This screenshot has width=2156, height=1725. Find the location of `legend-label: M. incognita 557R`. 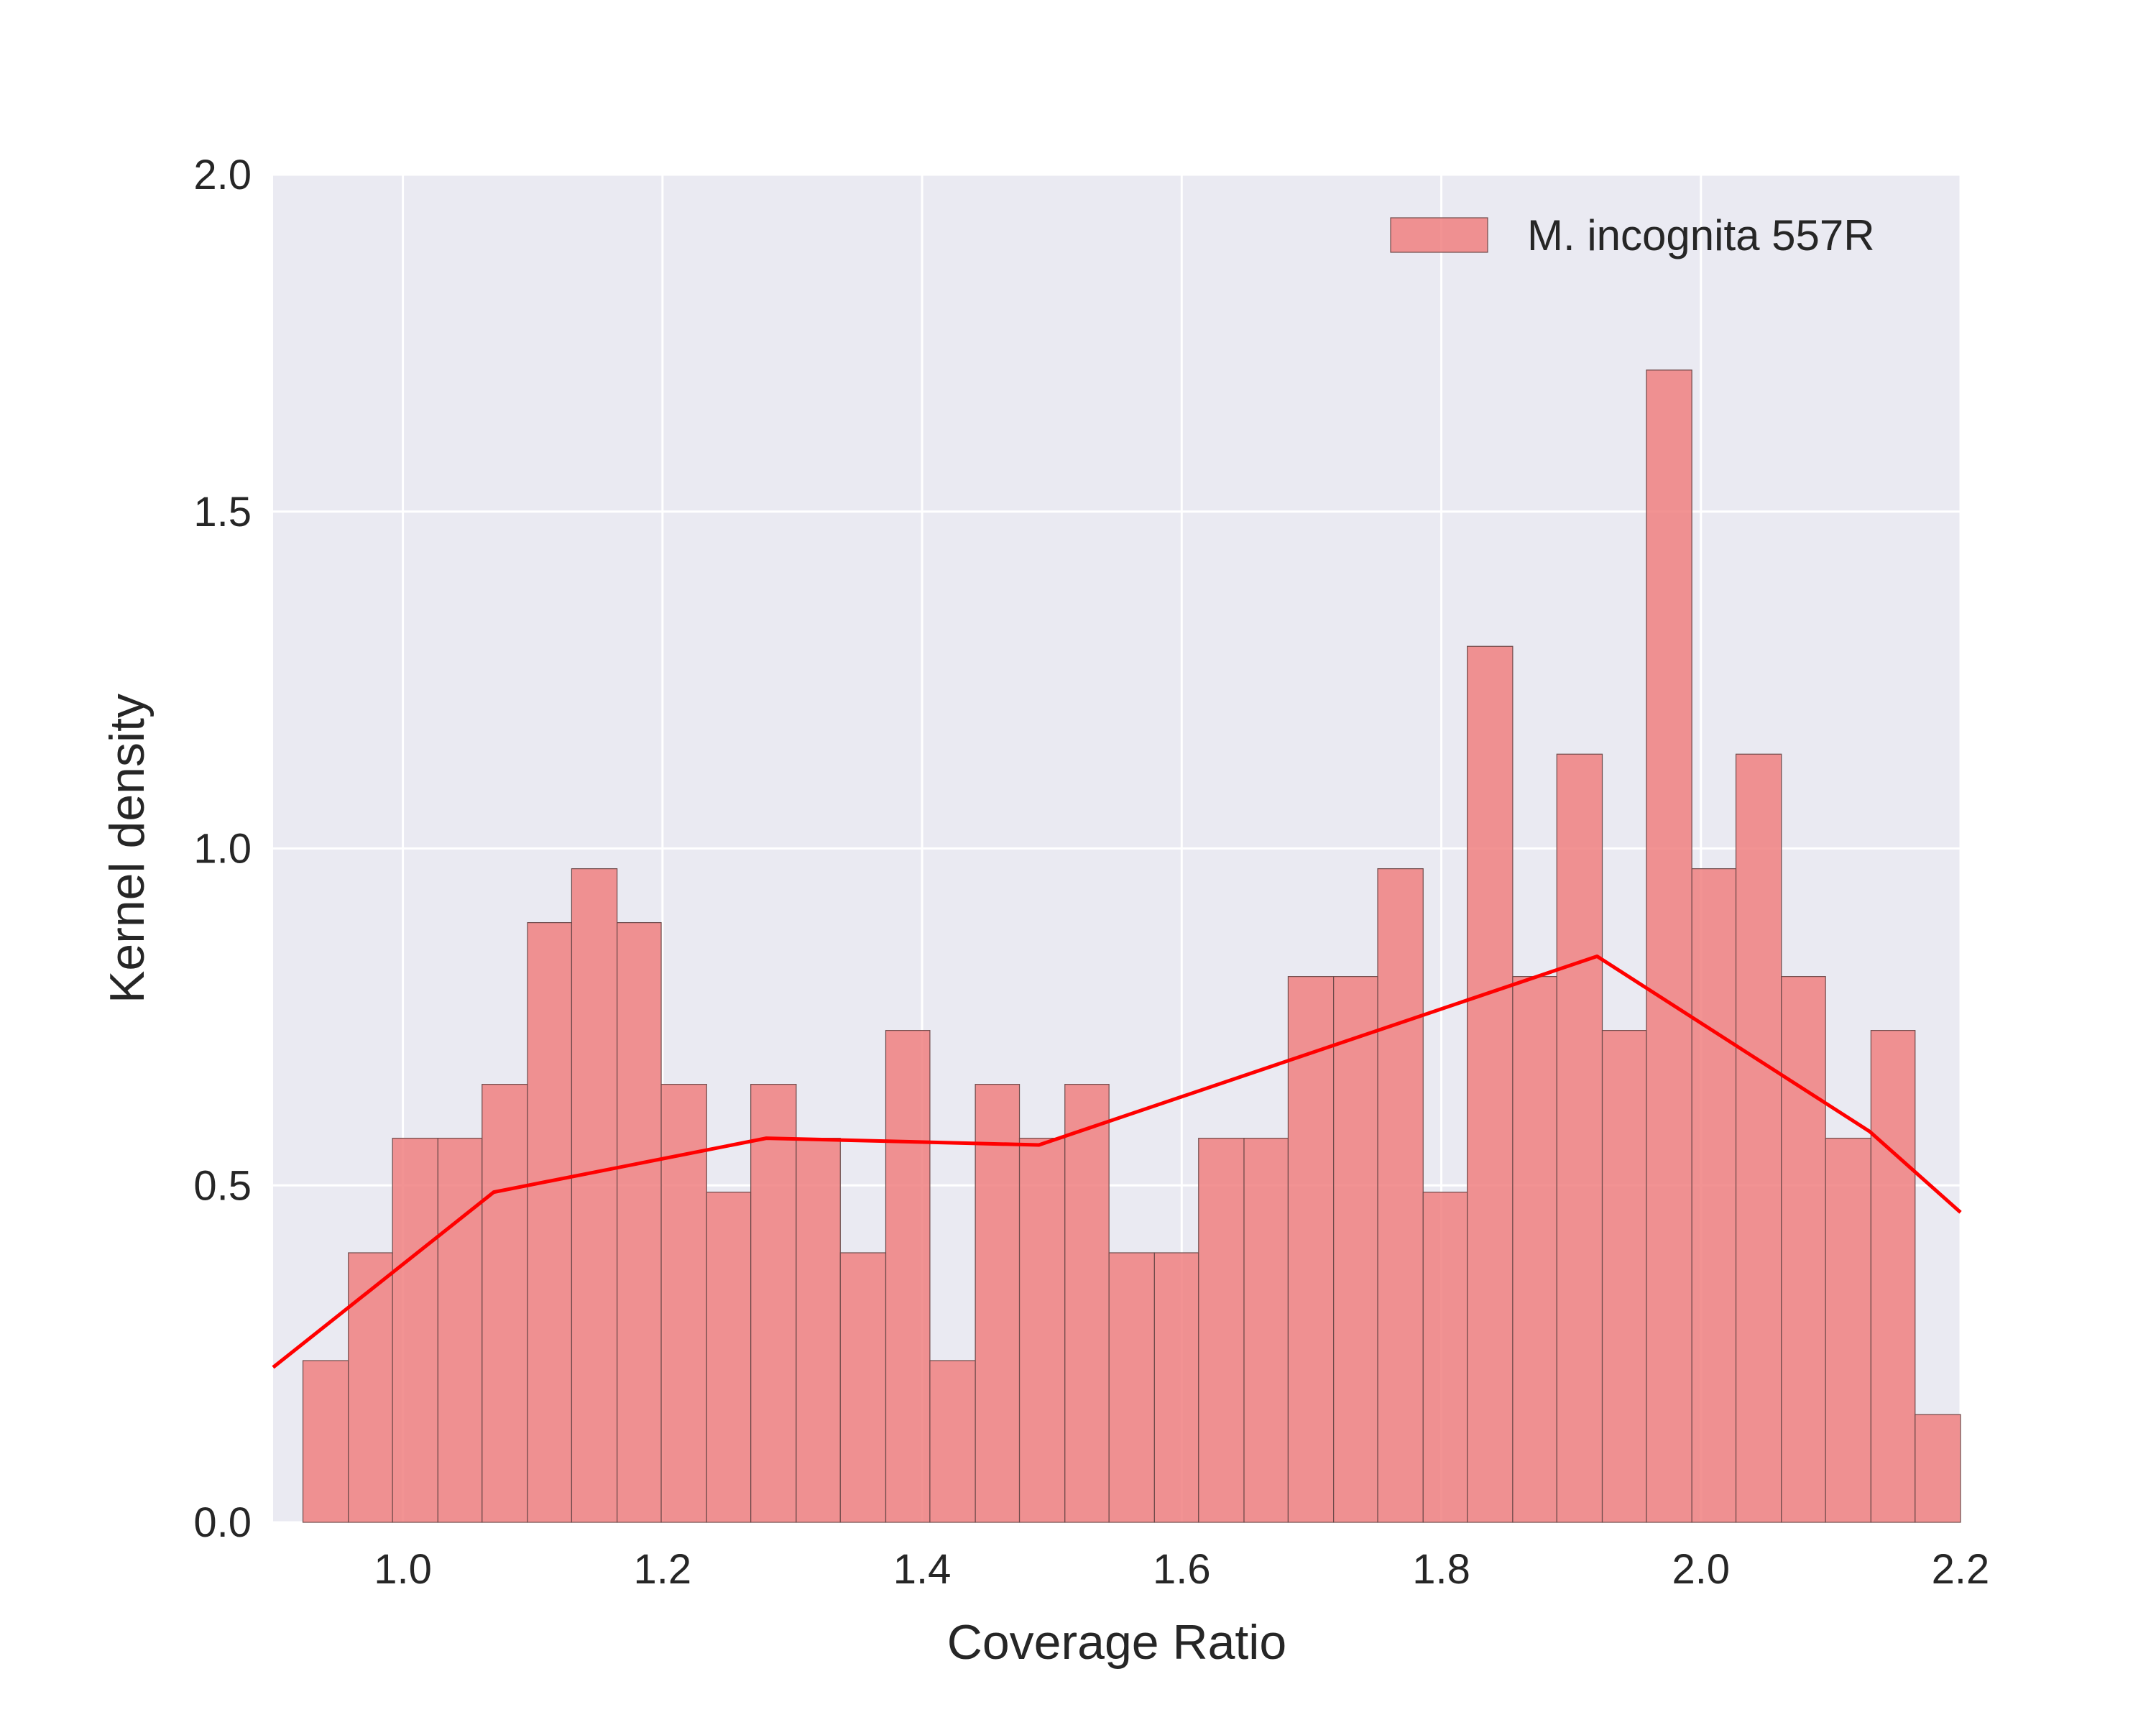

legend-label: M. incognita 557R is located at coordinates (1701, 235).